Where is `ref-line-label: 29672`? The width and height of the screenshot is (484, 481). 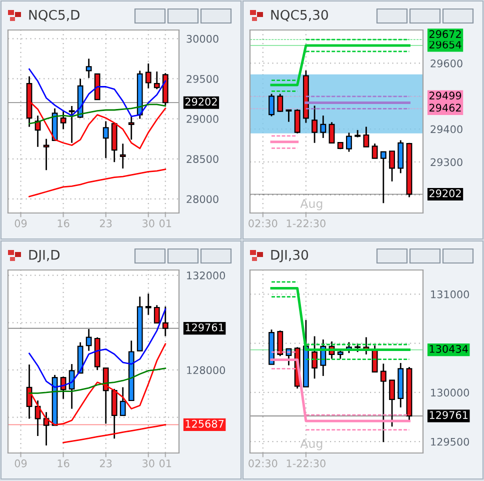
ref-line-label: 29672 is located at coordinates (445, 34).